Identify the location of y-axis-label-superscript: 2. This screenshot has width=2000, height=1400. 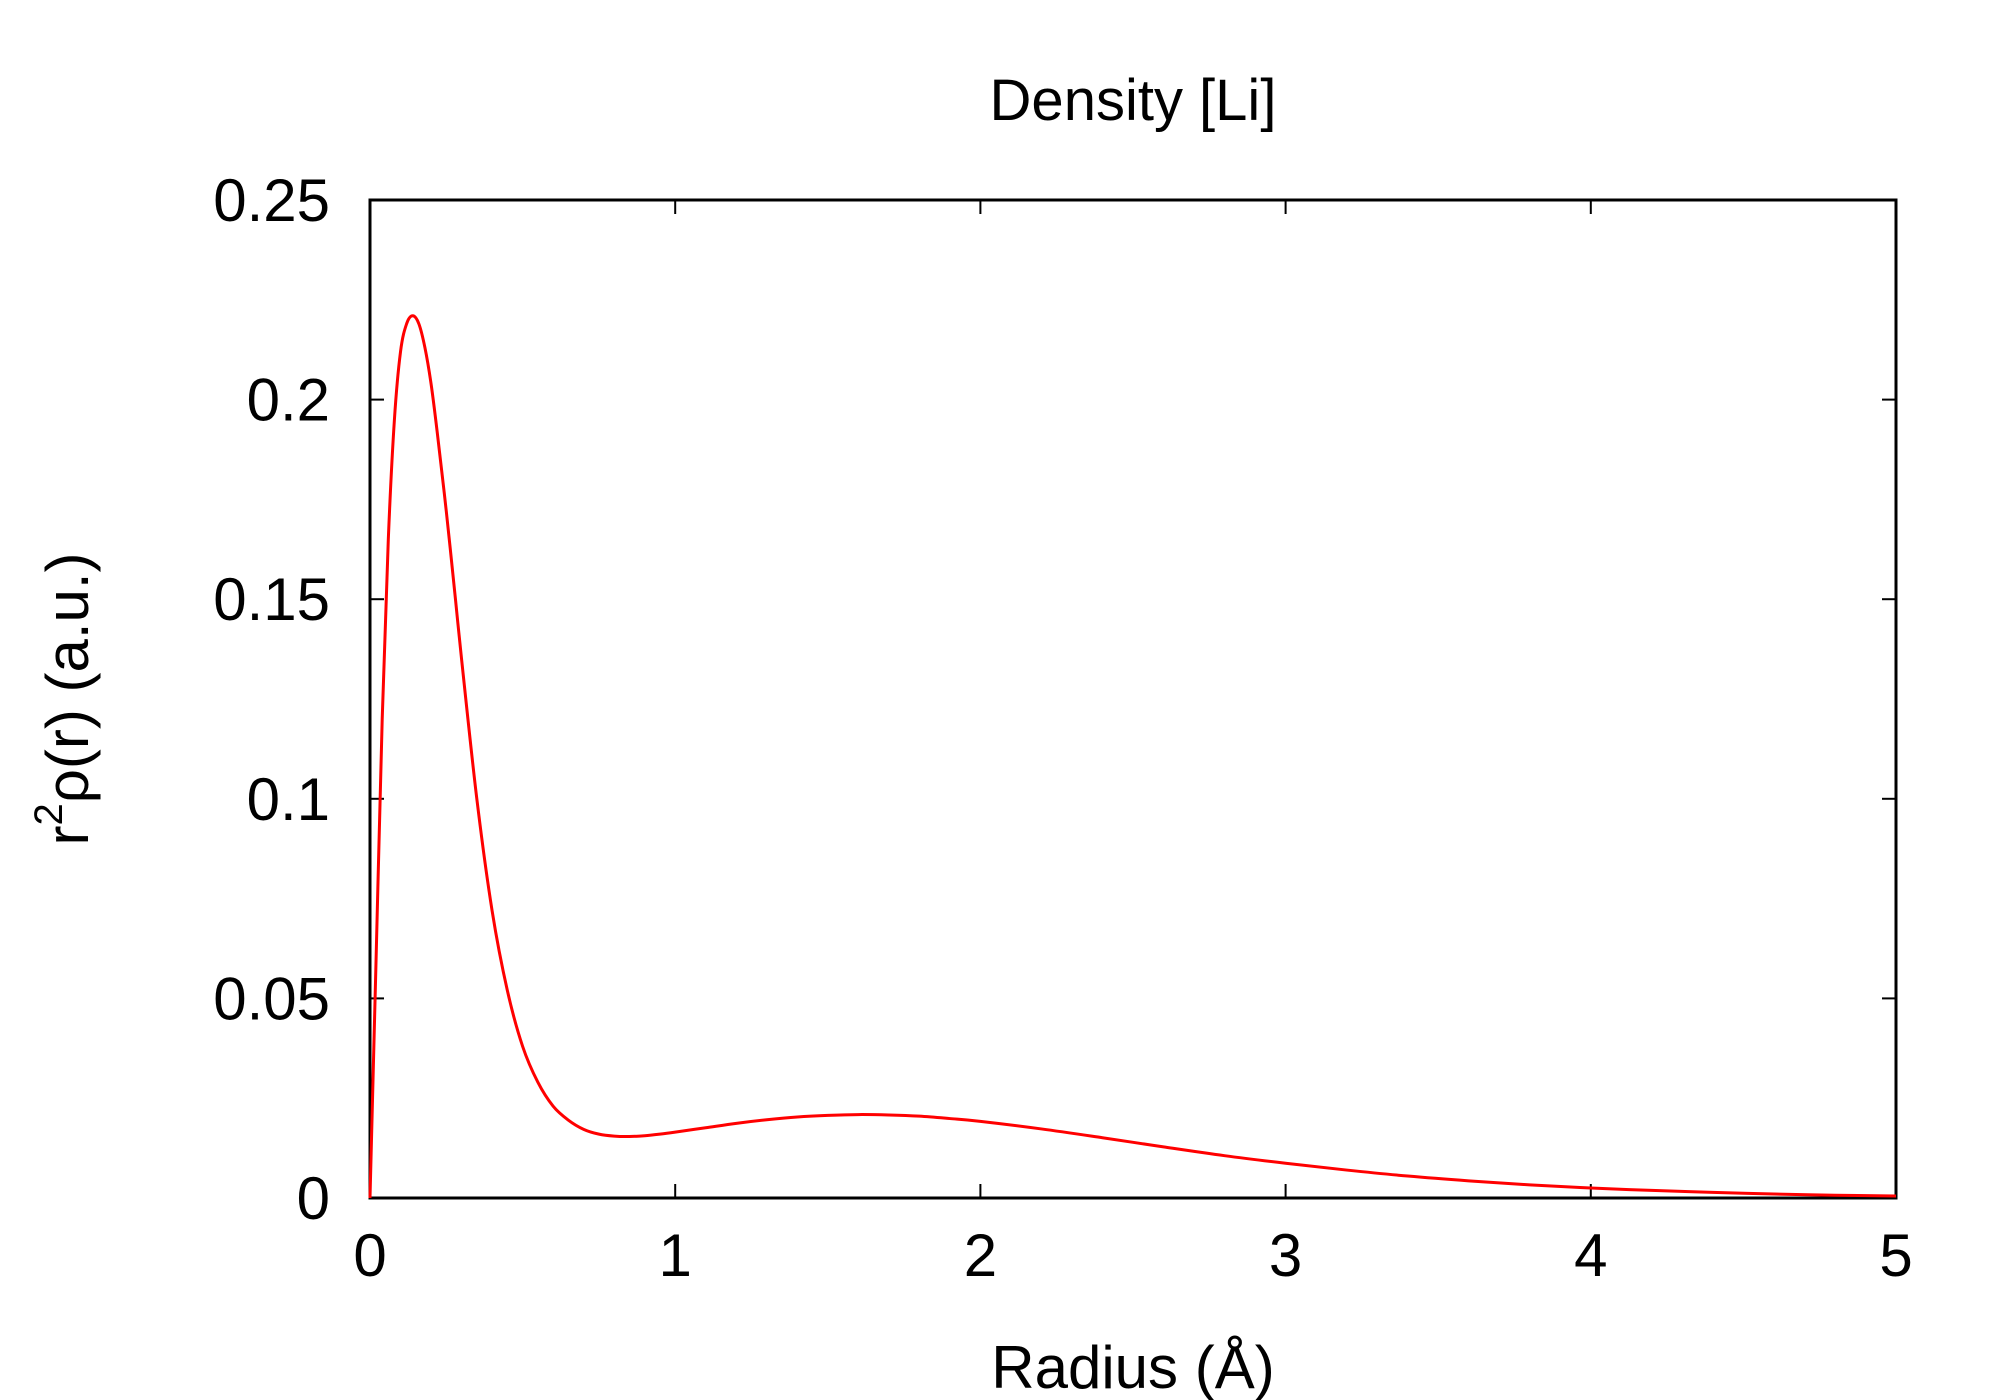
(49, 814).